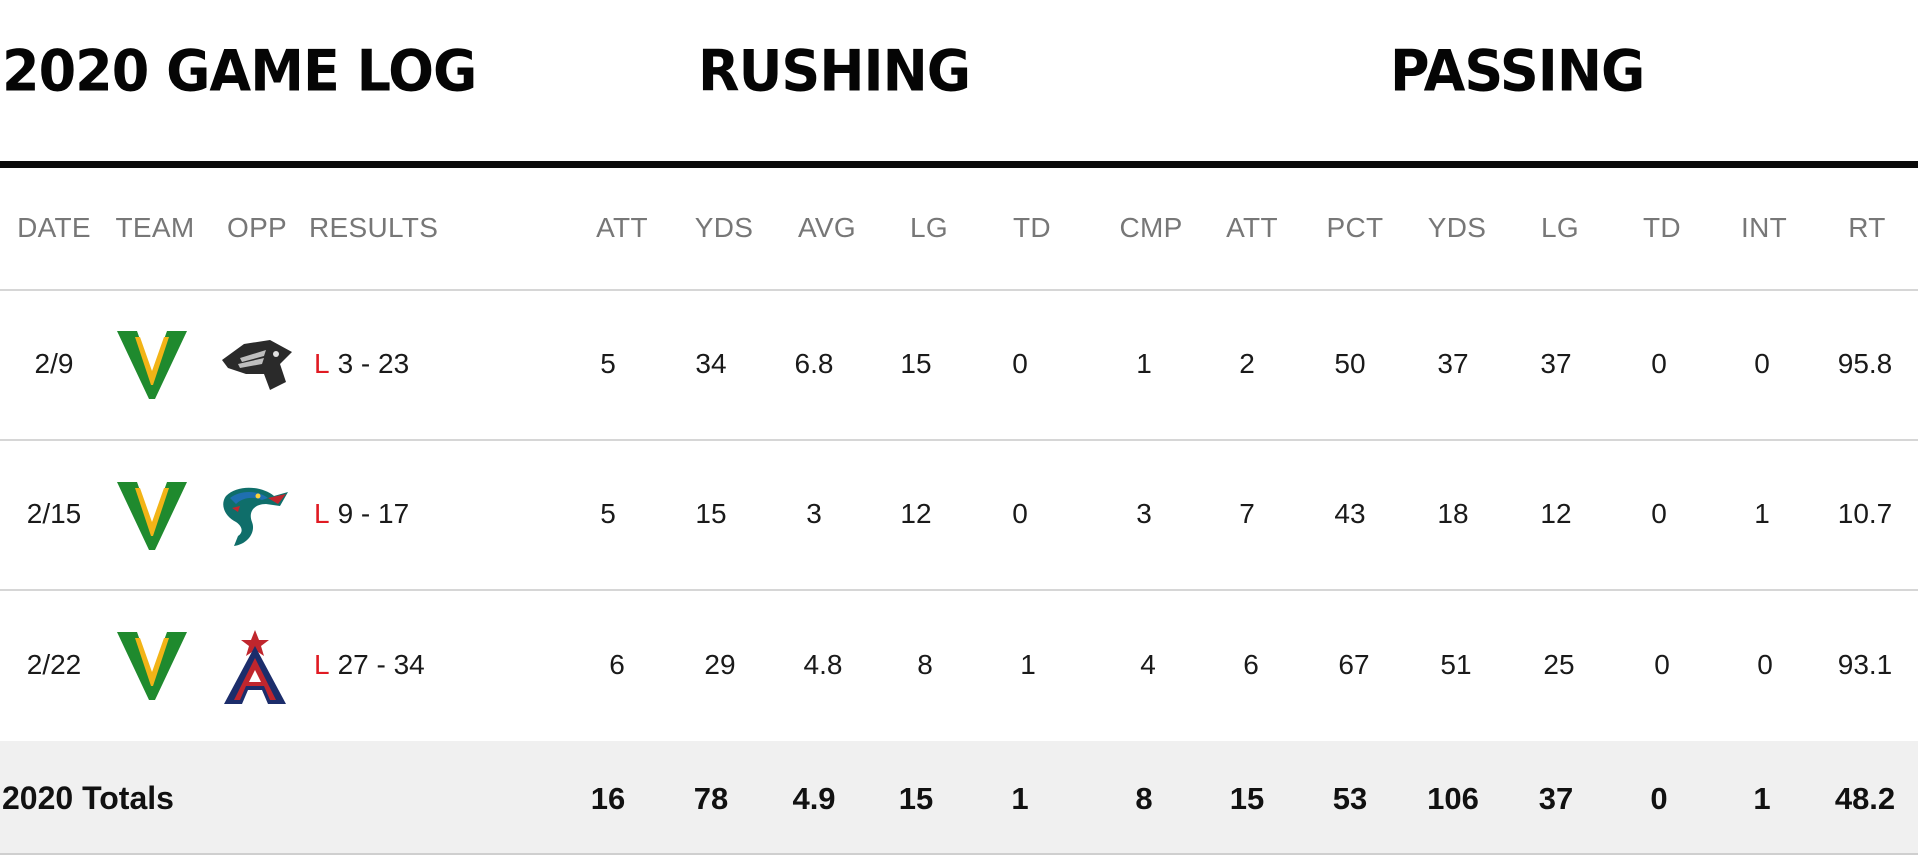  I want to click on table-bottom-border, so click(959, 854).